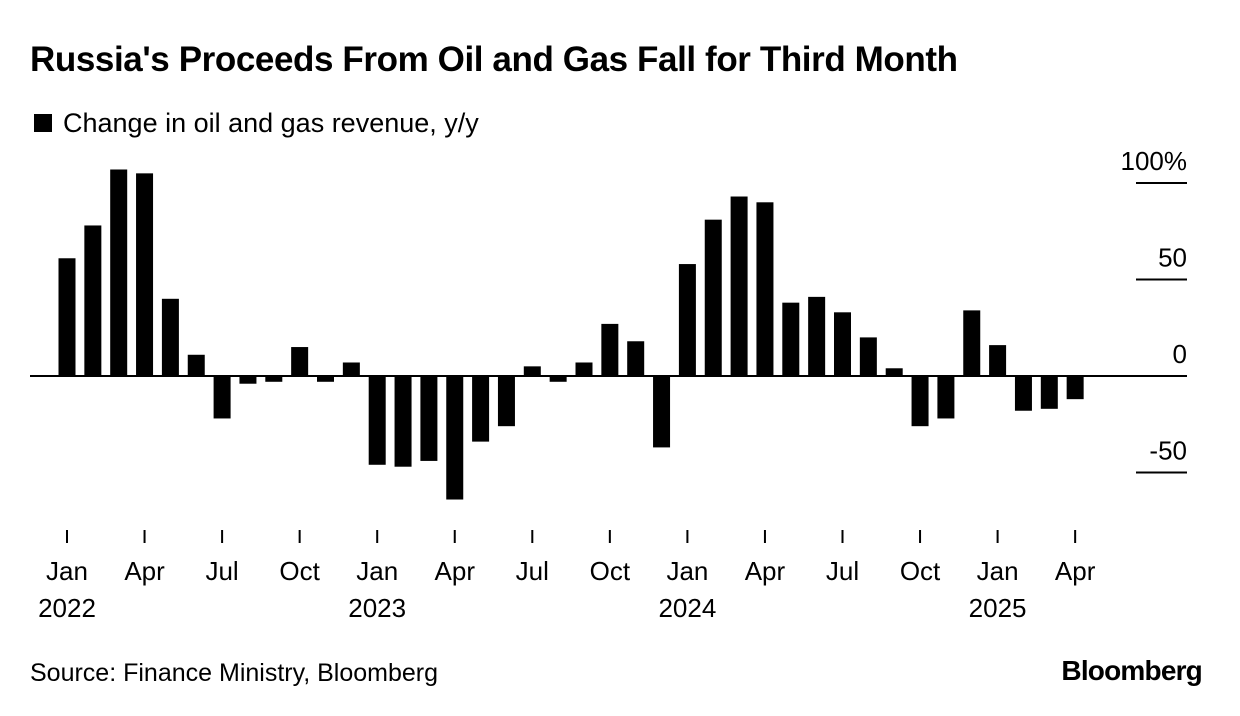 This screenshot has width=1240, height=716. I want to click on legend: Change in oil and gas revenue, y/y, so click(256, 123).